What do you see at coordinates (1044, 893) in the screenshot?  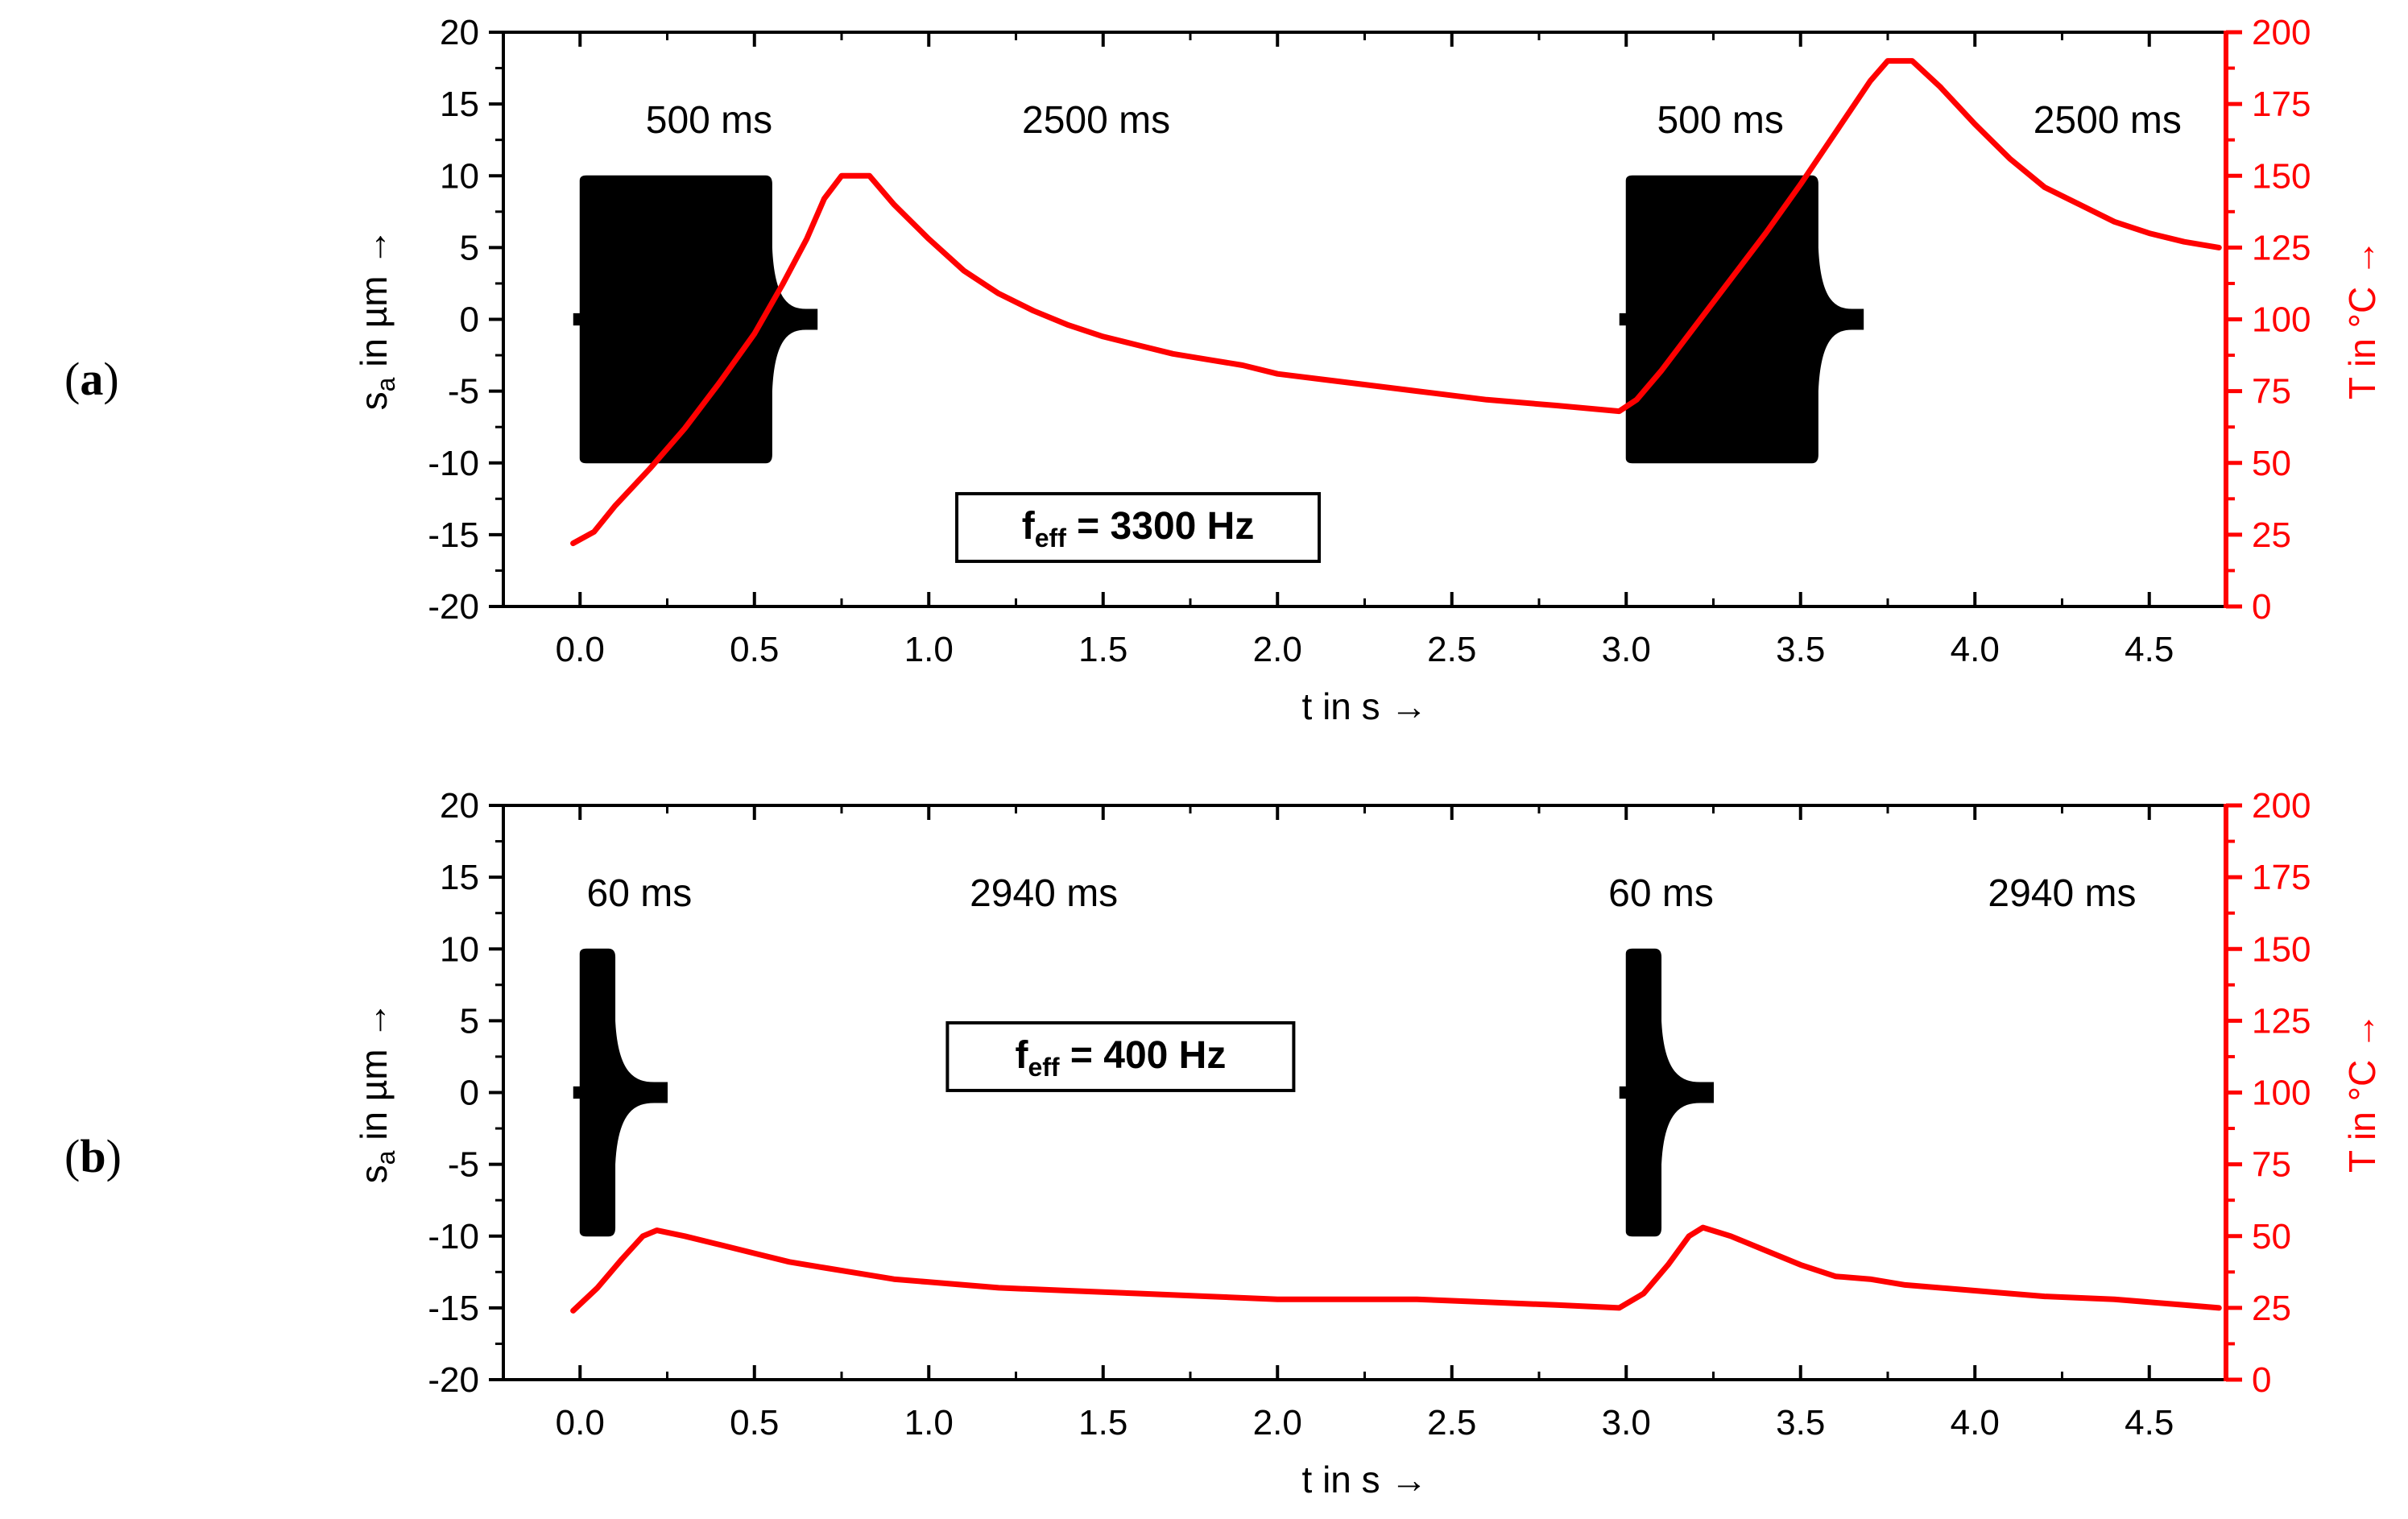 I see `duration-annotation-2: 2940 ms` at bounding box center [1044, 893].